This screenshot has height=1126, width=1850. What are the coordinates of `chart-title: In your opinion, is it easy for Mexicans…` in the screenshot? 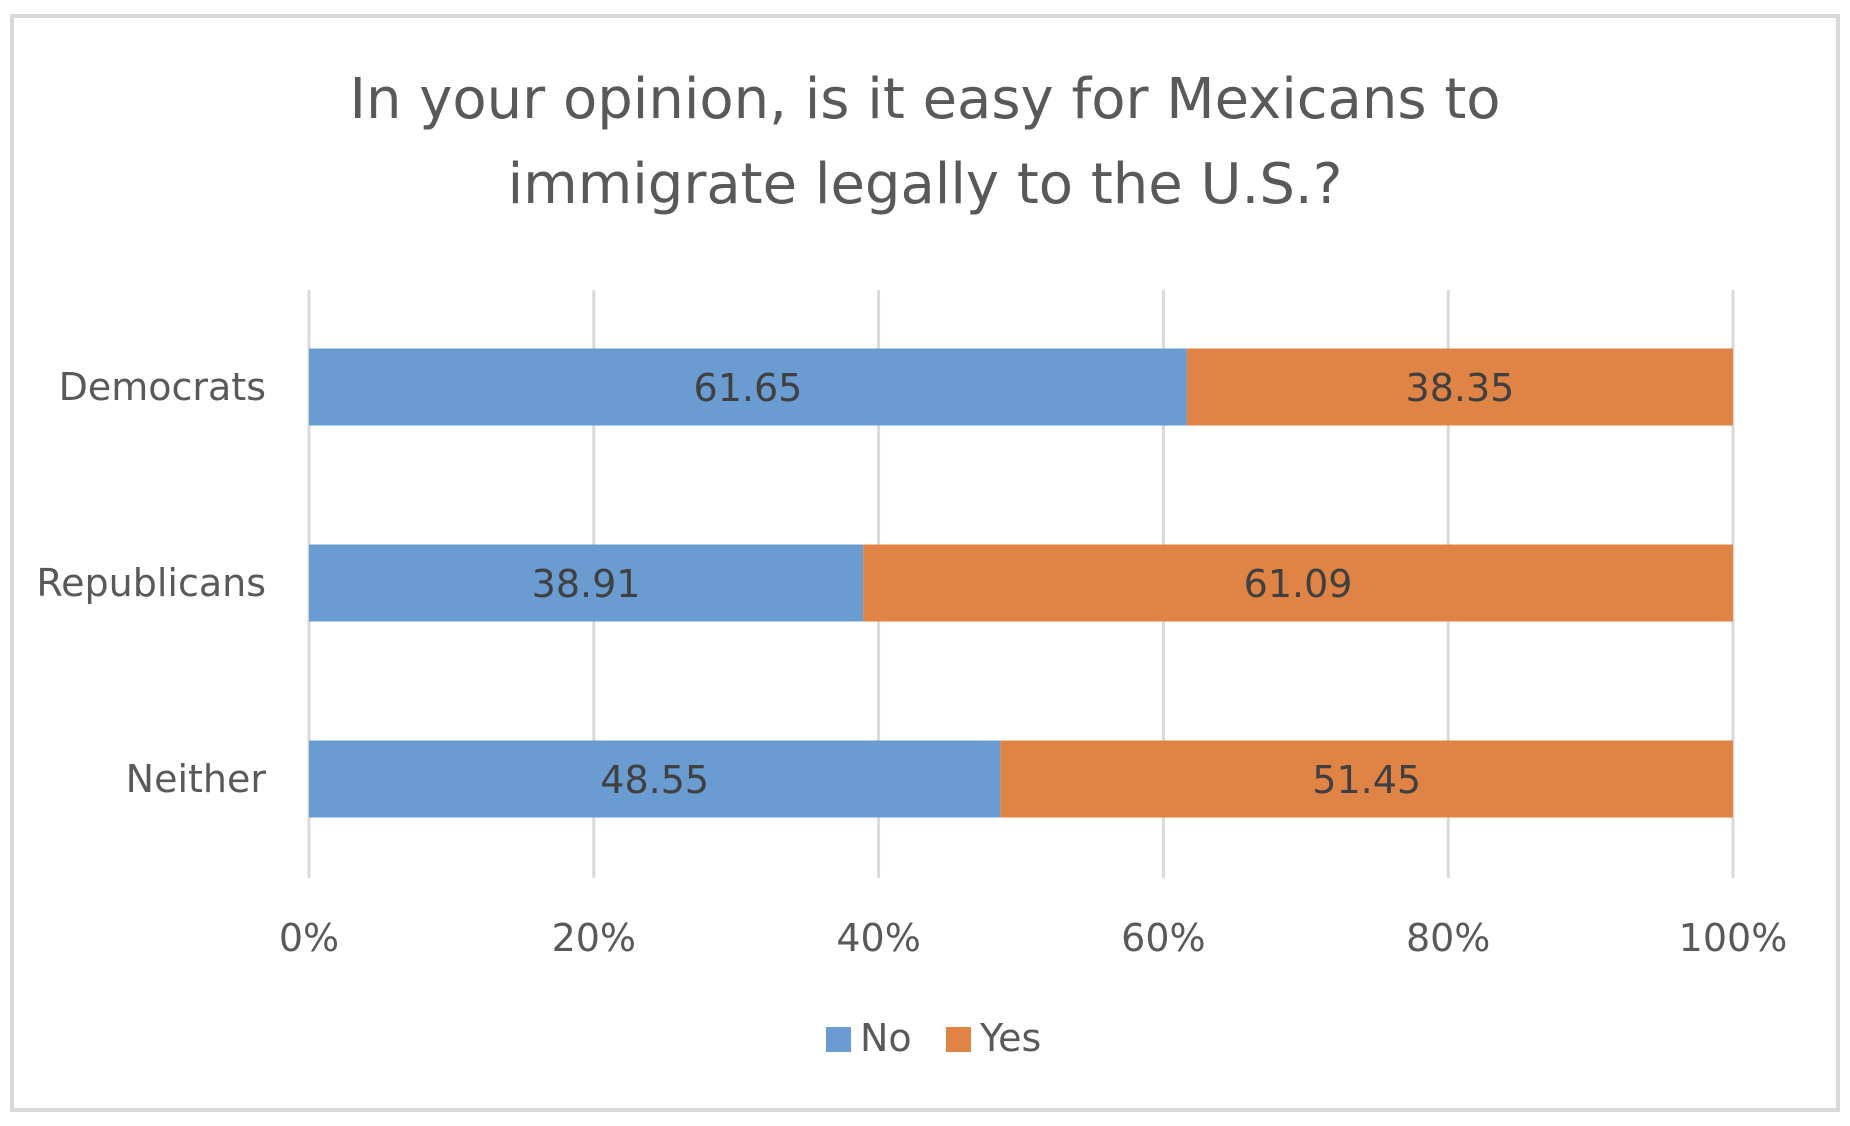 It's located at (924, 142).